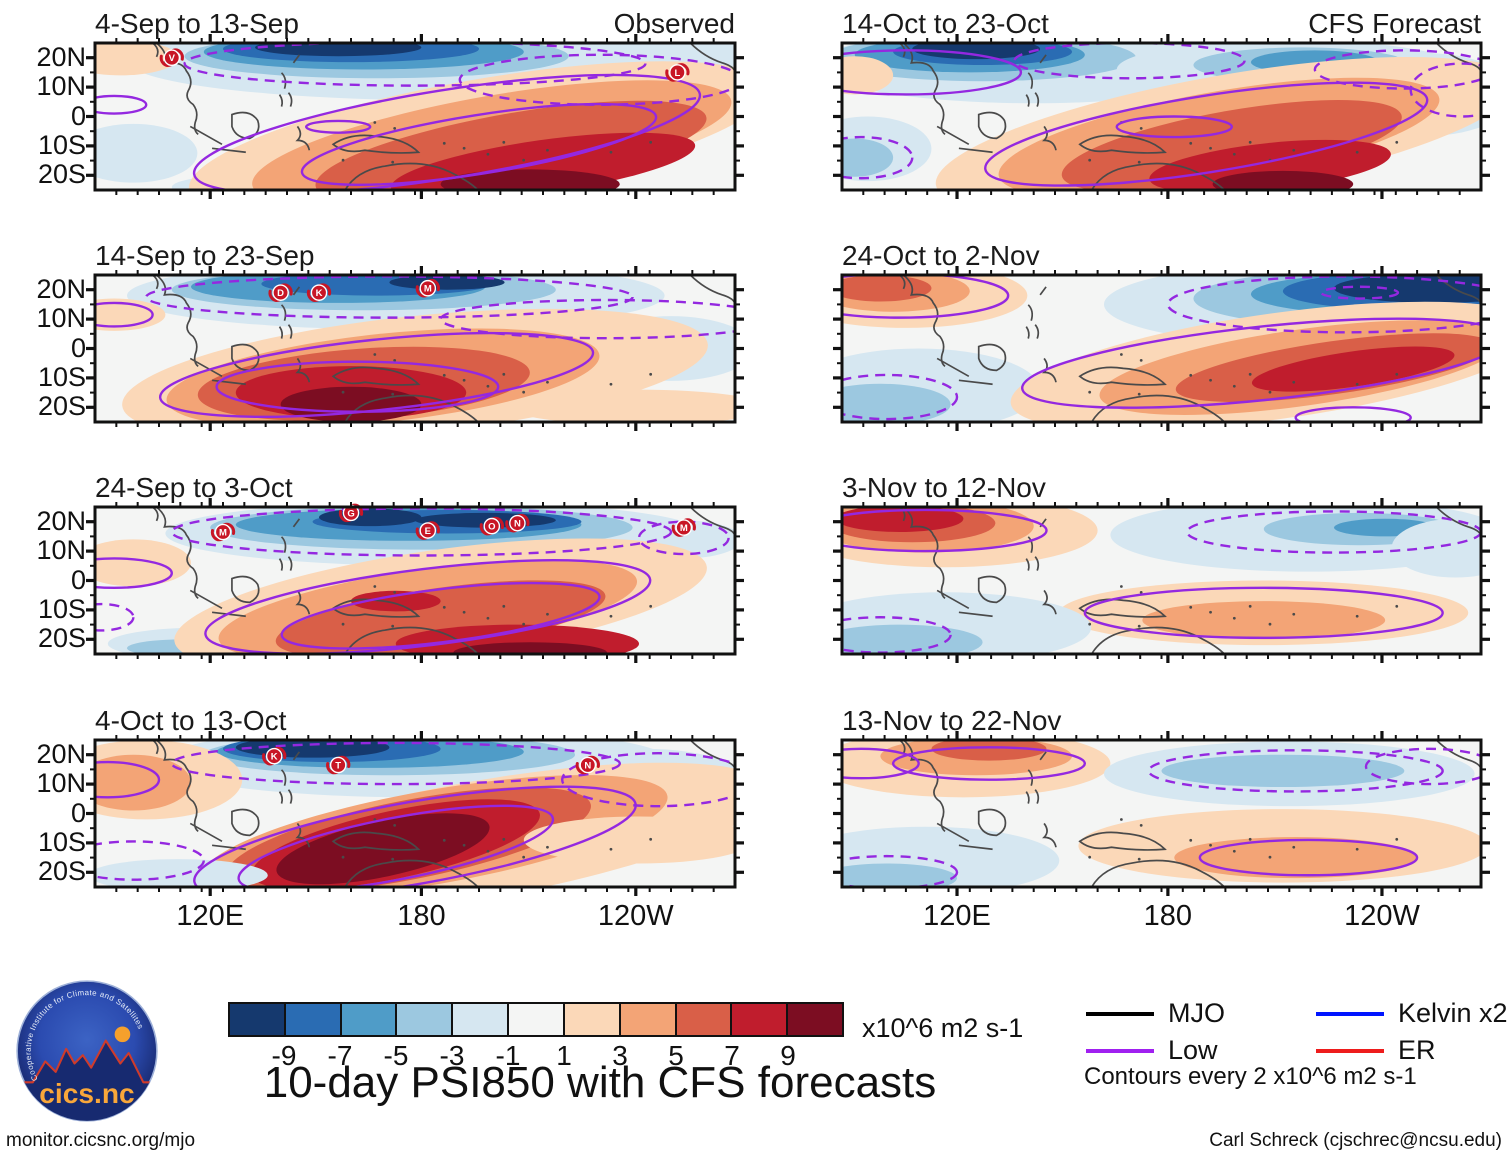  What do you see at coordinates (86, 1093) in the screenshot?
I see `logo-wordmark: cics.nc` at bounding box center [86, 1093].